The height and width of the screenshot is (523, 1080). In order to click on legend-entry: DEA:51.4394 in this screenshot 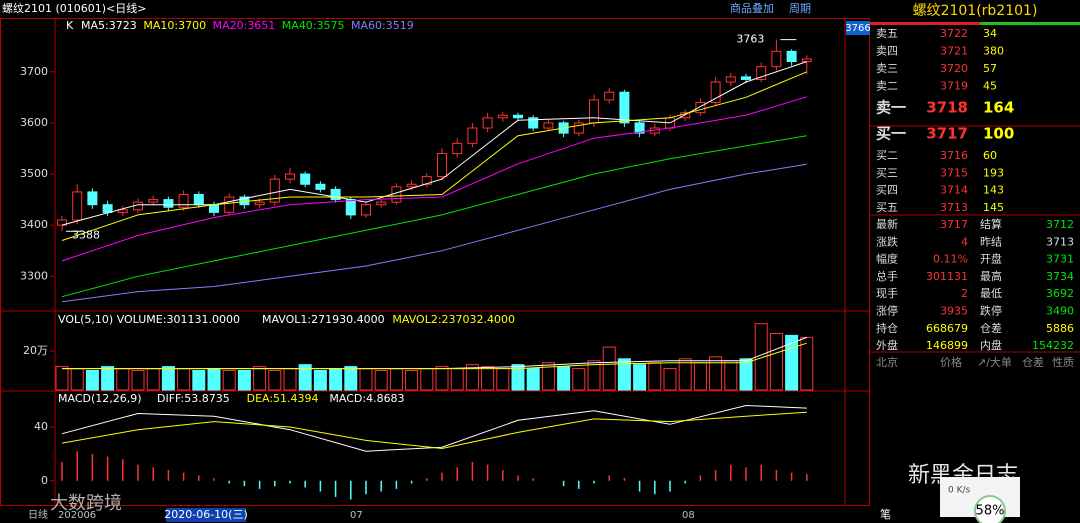, I will do `click(283, 398)`.